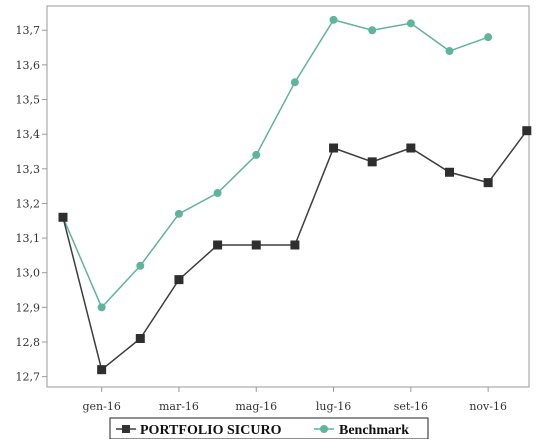 The image size is (537, 439). I want to click on y-tick-label: 13,2, so click(28, 203).